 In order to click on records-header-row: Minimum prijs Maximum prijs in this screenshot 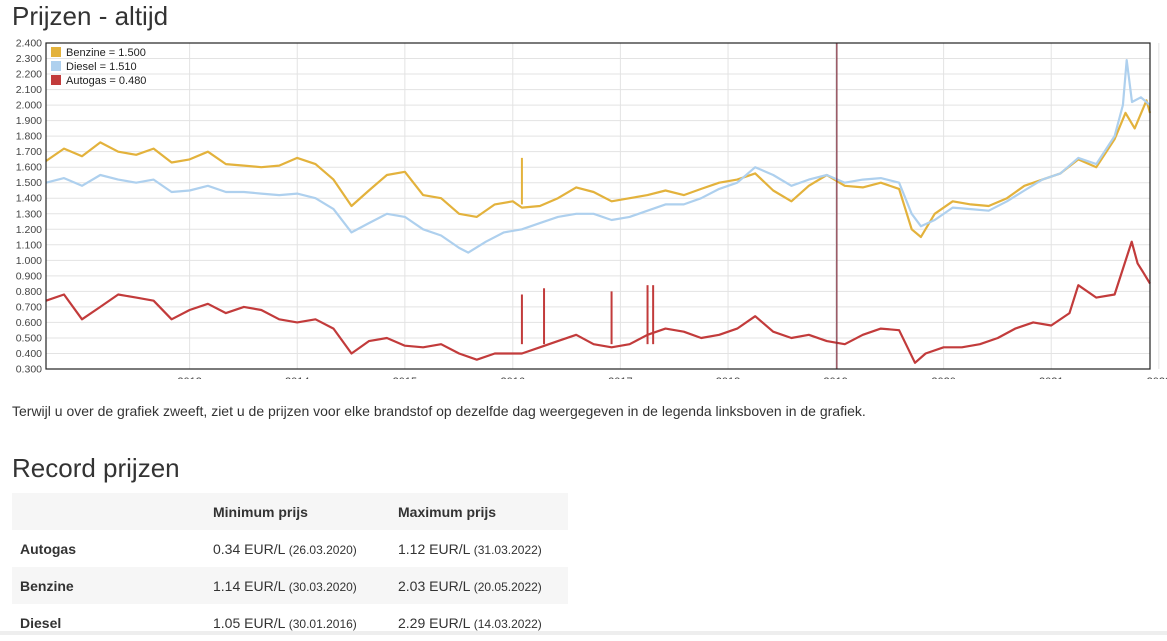, I will do `click(290, 511)`.